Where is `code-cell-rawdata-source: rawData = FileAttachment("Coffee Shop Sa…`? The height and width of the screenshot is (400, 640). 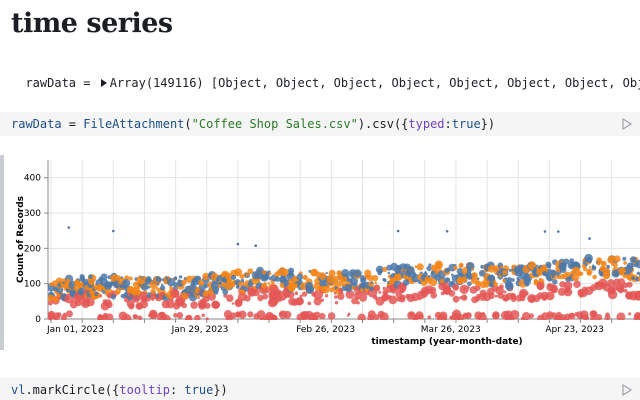 code-cell-rawdata-source: rawData = FileAttachment("Coffee Shop Sa… is located at coordinates (253, 124).